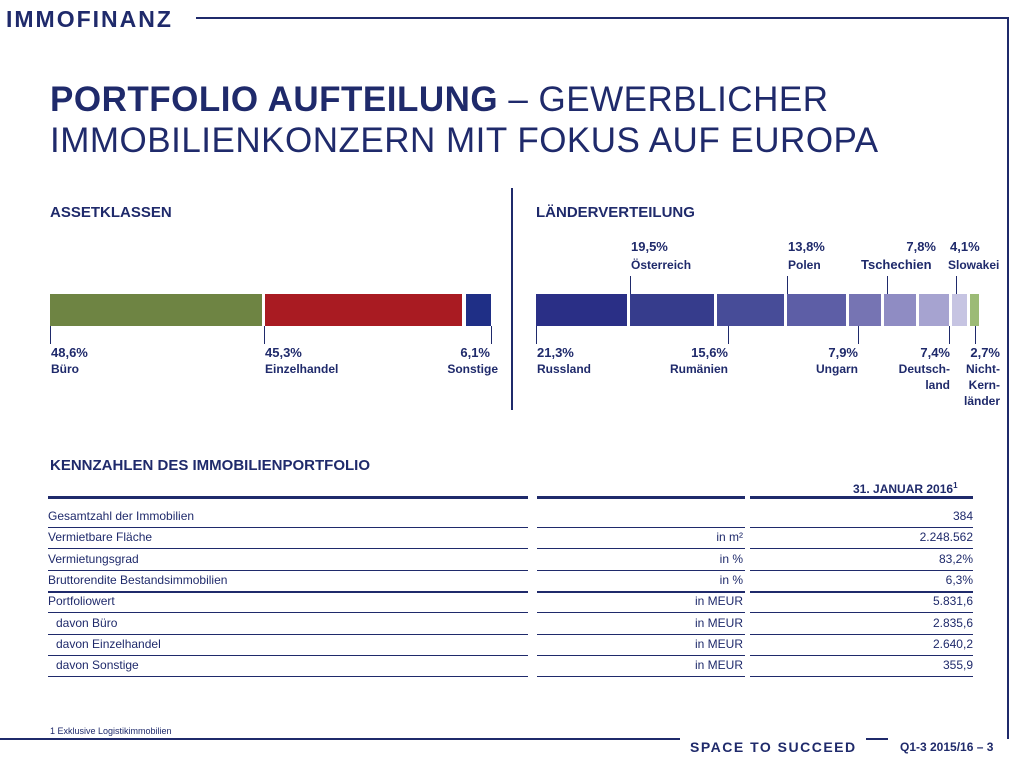  Describe the element at coordinates (959, 580) in the screenshot. I see `row-value: 6,3%` at that location.